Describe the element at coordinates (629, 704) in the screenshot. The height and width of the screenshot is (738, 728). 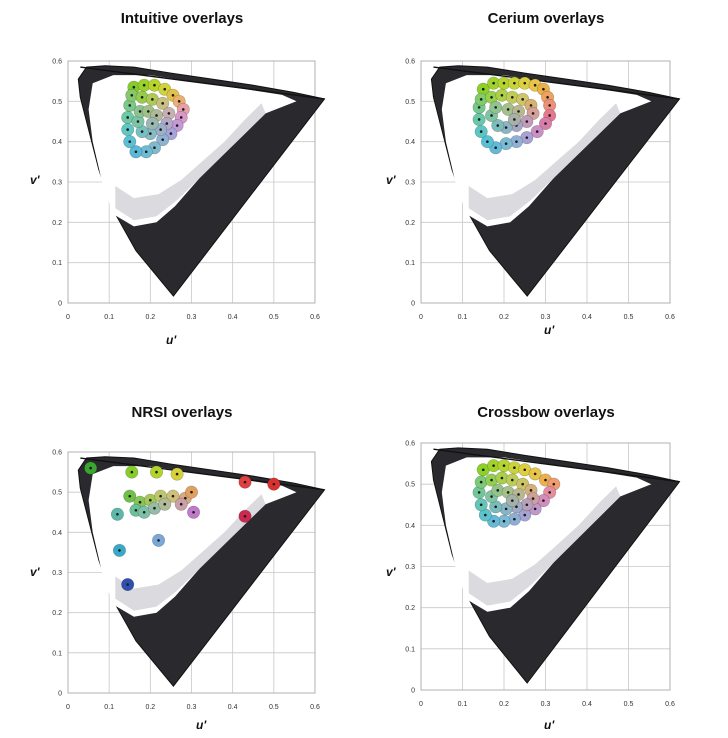
I see `x-tick-label: 0.5` at that location.